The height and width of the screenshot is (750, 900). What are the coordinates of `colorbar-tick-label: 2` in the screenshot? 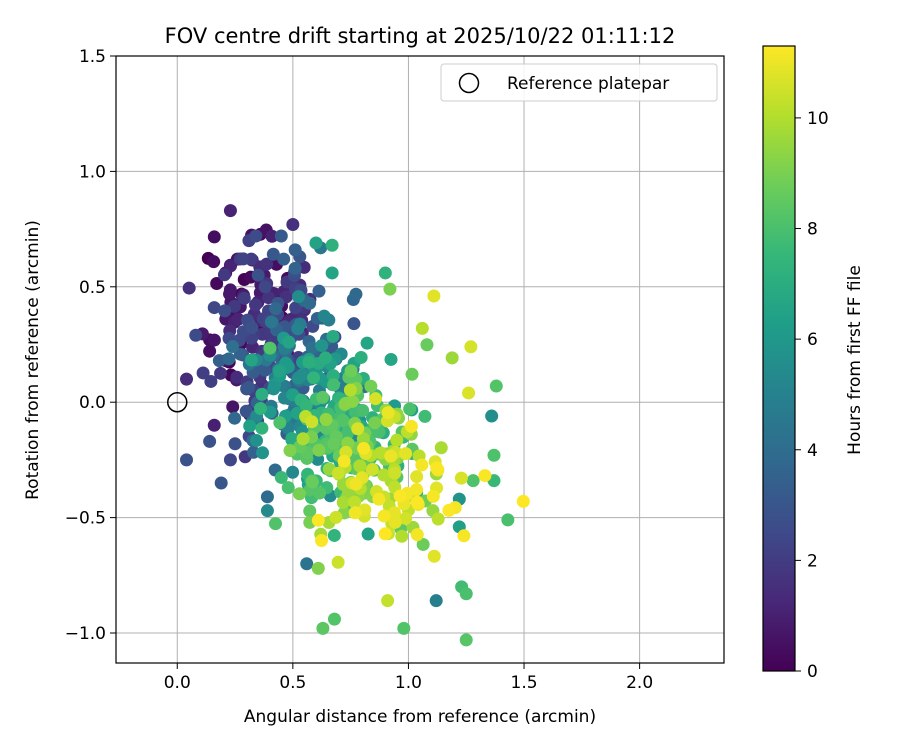 It's located at (812, 561).